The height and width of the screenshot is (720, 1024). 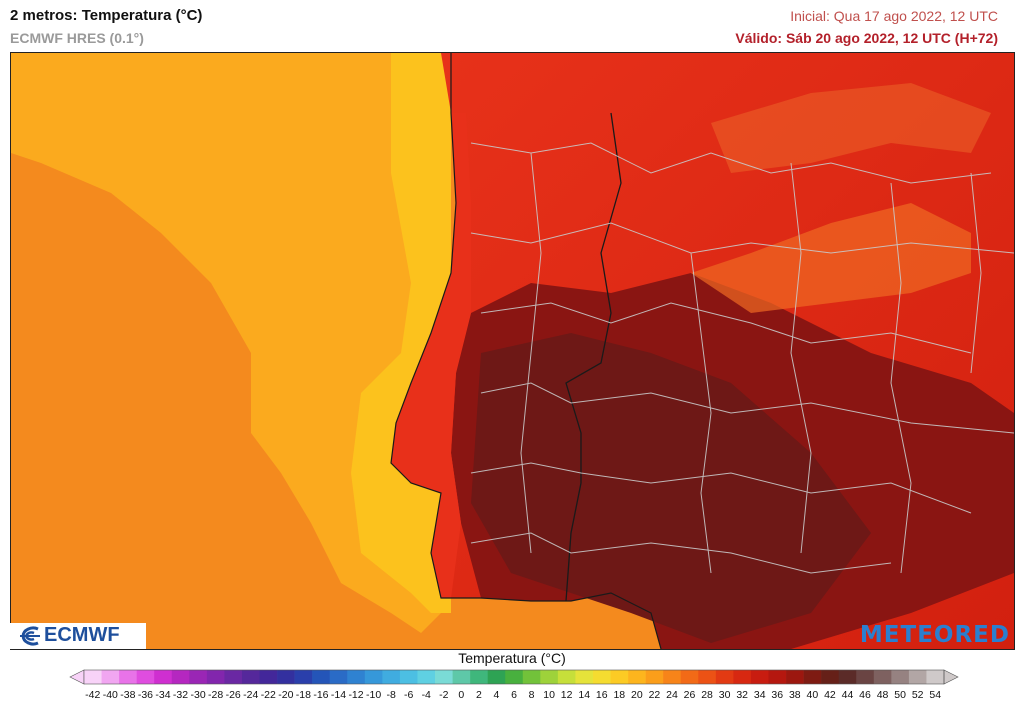 What do you see at coordinates (431, 355) in the screenshot?
I see `coastal-strip` at bounding box center [431, 355].